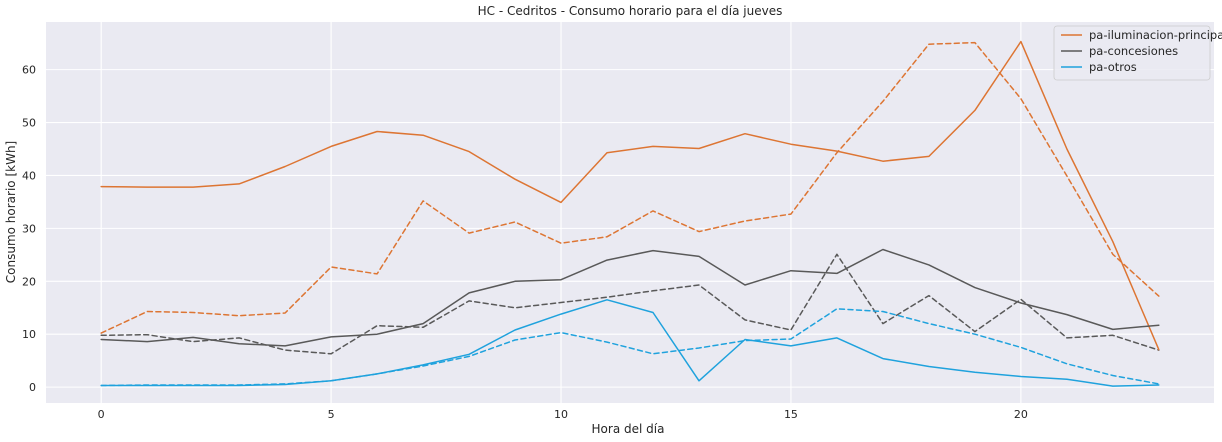 This screenshot has height=442, width=1222. What do you see at coordinates (628, 429) in the screenshot?
I see `x-axis-label: Hora del día` at bounding box center [628, 429].